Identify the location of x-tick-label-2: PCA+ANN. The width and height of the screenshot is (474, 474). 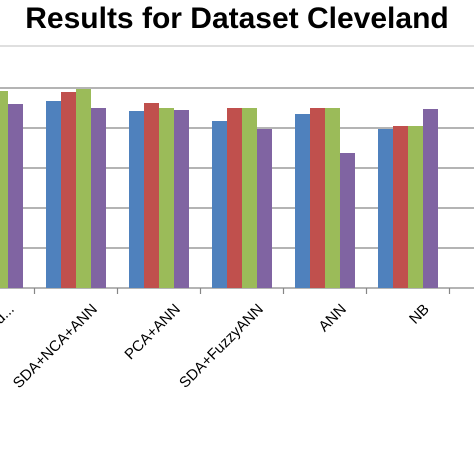
(152, 332).